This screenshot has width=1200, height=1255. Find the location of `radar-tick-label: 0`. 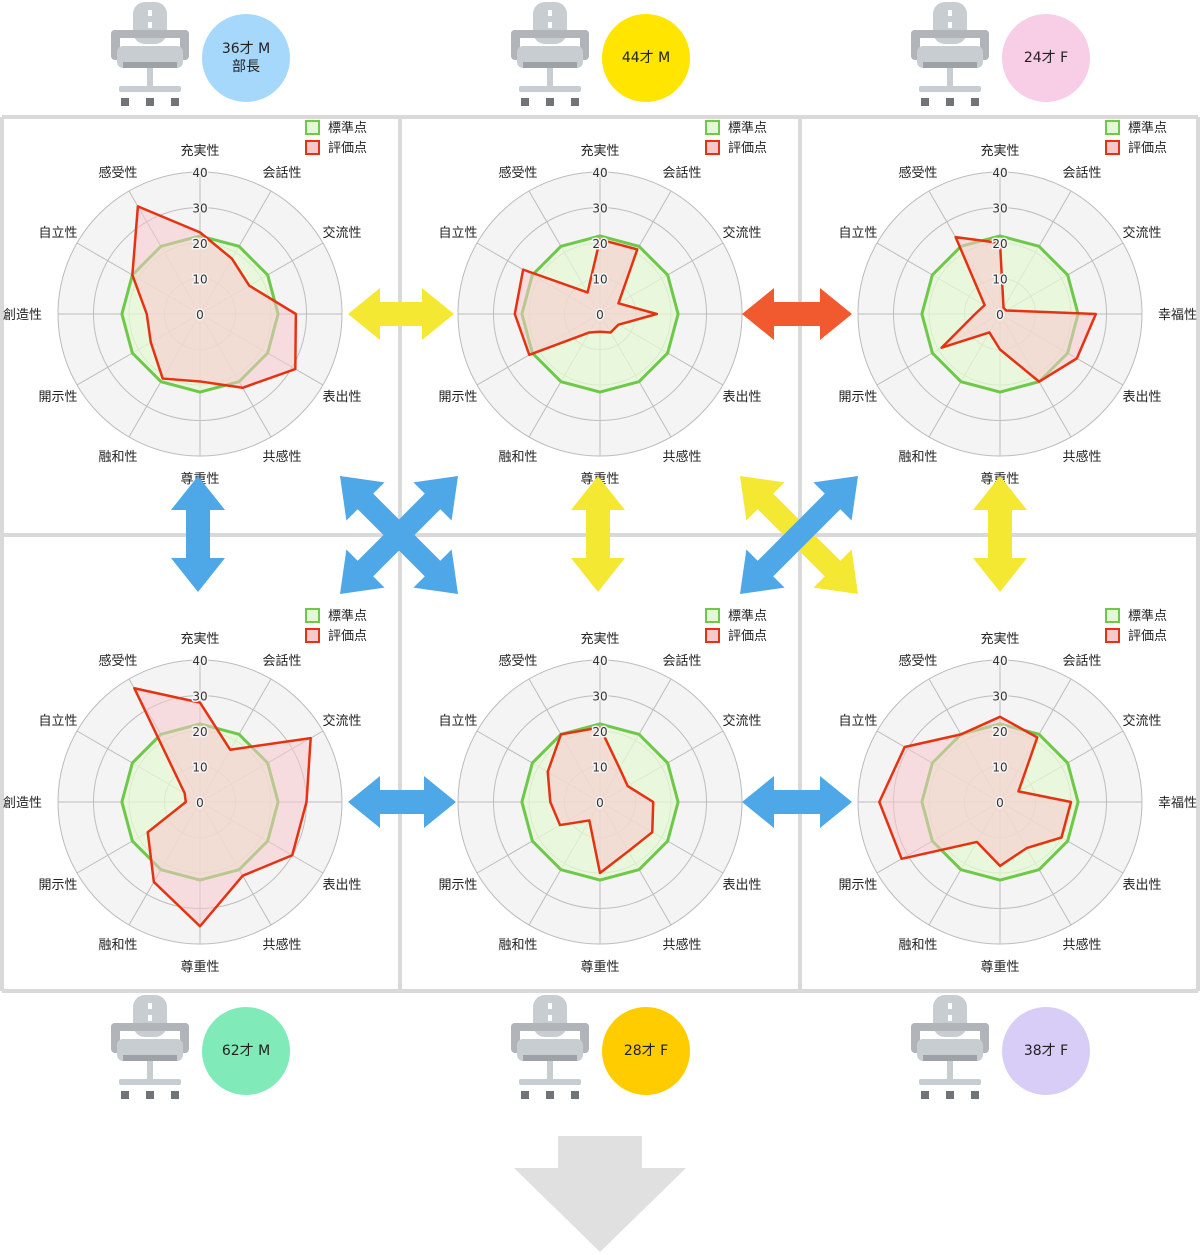

radar-tick-label: 0 is located at coordinates (1000, 315).